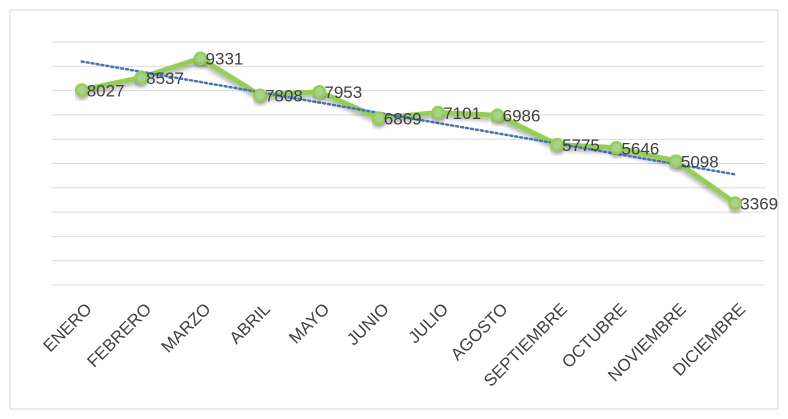  What do you see at coordinates (581, 145) in the screenshot?
I see `data-label: 5775` at bounding box center [581, 145].